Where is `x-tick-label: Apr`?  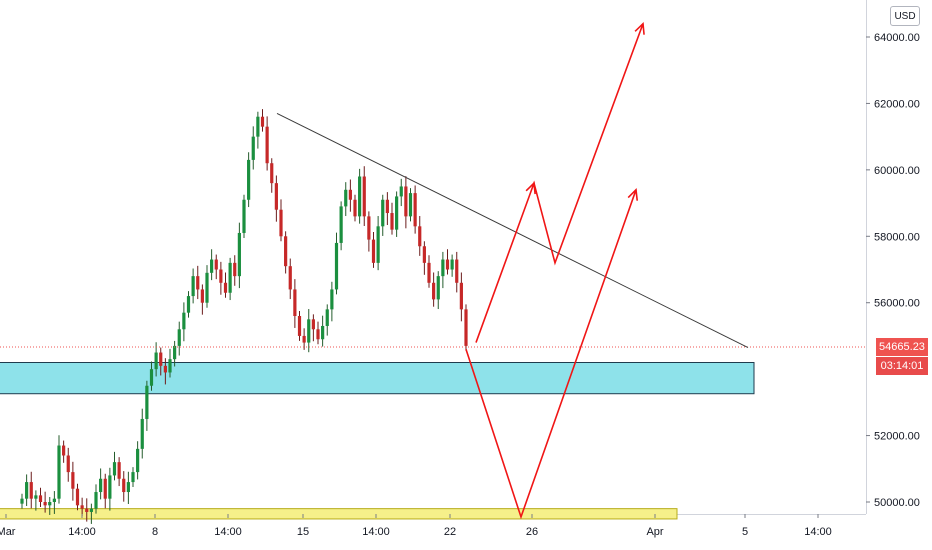 x-tick-label: Apr is located at coordinates (654, 532).